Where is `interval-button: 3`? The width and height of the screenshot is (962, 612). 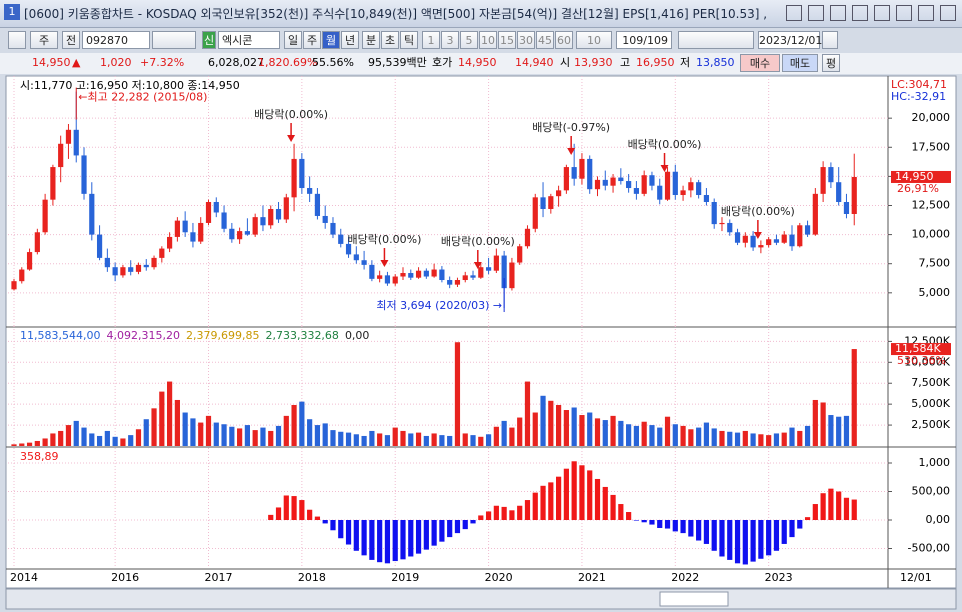
interval-button: 3 is located at coordinates (450, 40).